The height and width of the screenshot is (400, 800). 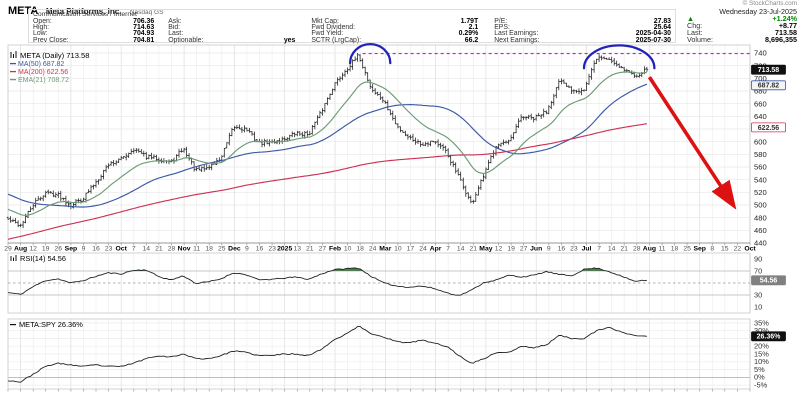 What do you see at coordinates (83, 11) in the screenshot?
I see `company-name: Meta Platforms, Inc.` at bounding box center [83, 11].